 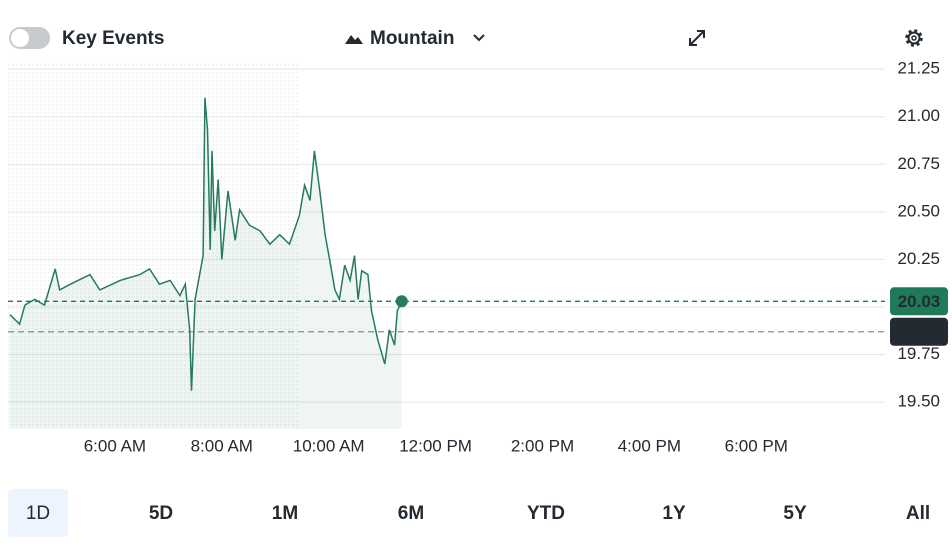 I want to click on price-badge-label: 19.87, so click(x=919, y=331).